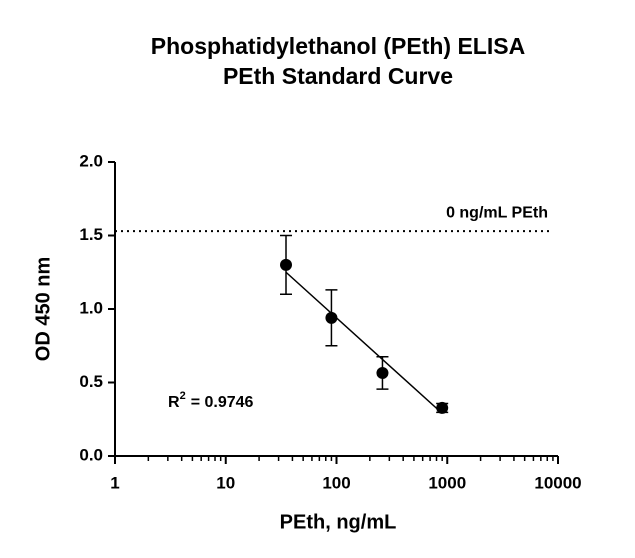 This screenshot has height=558, width=635. What do you see at coordinates (447, 482) in the screenshot?
I see `x-tick-label: 1000` at bounding box center [447, 482].